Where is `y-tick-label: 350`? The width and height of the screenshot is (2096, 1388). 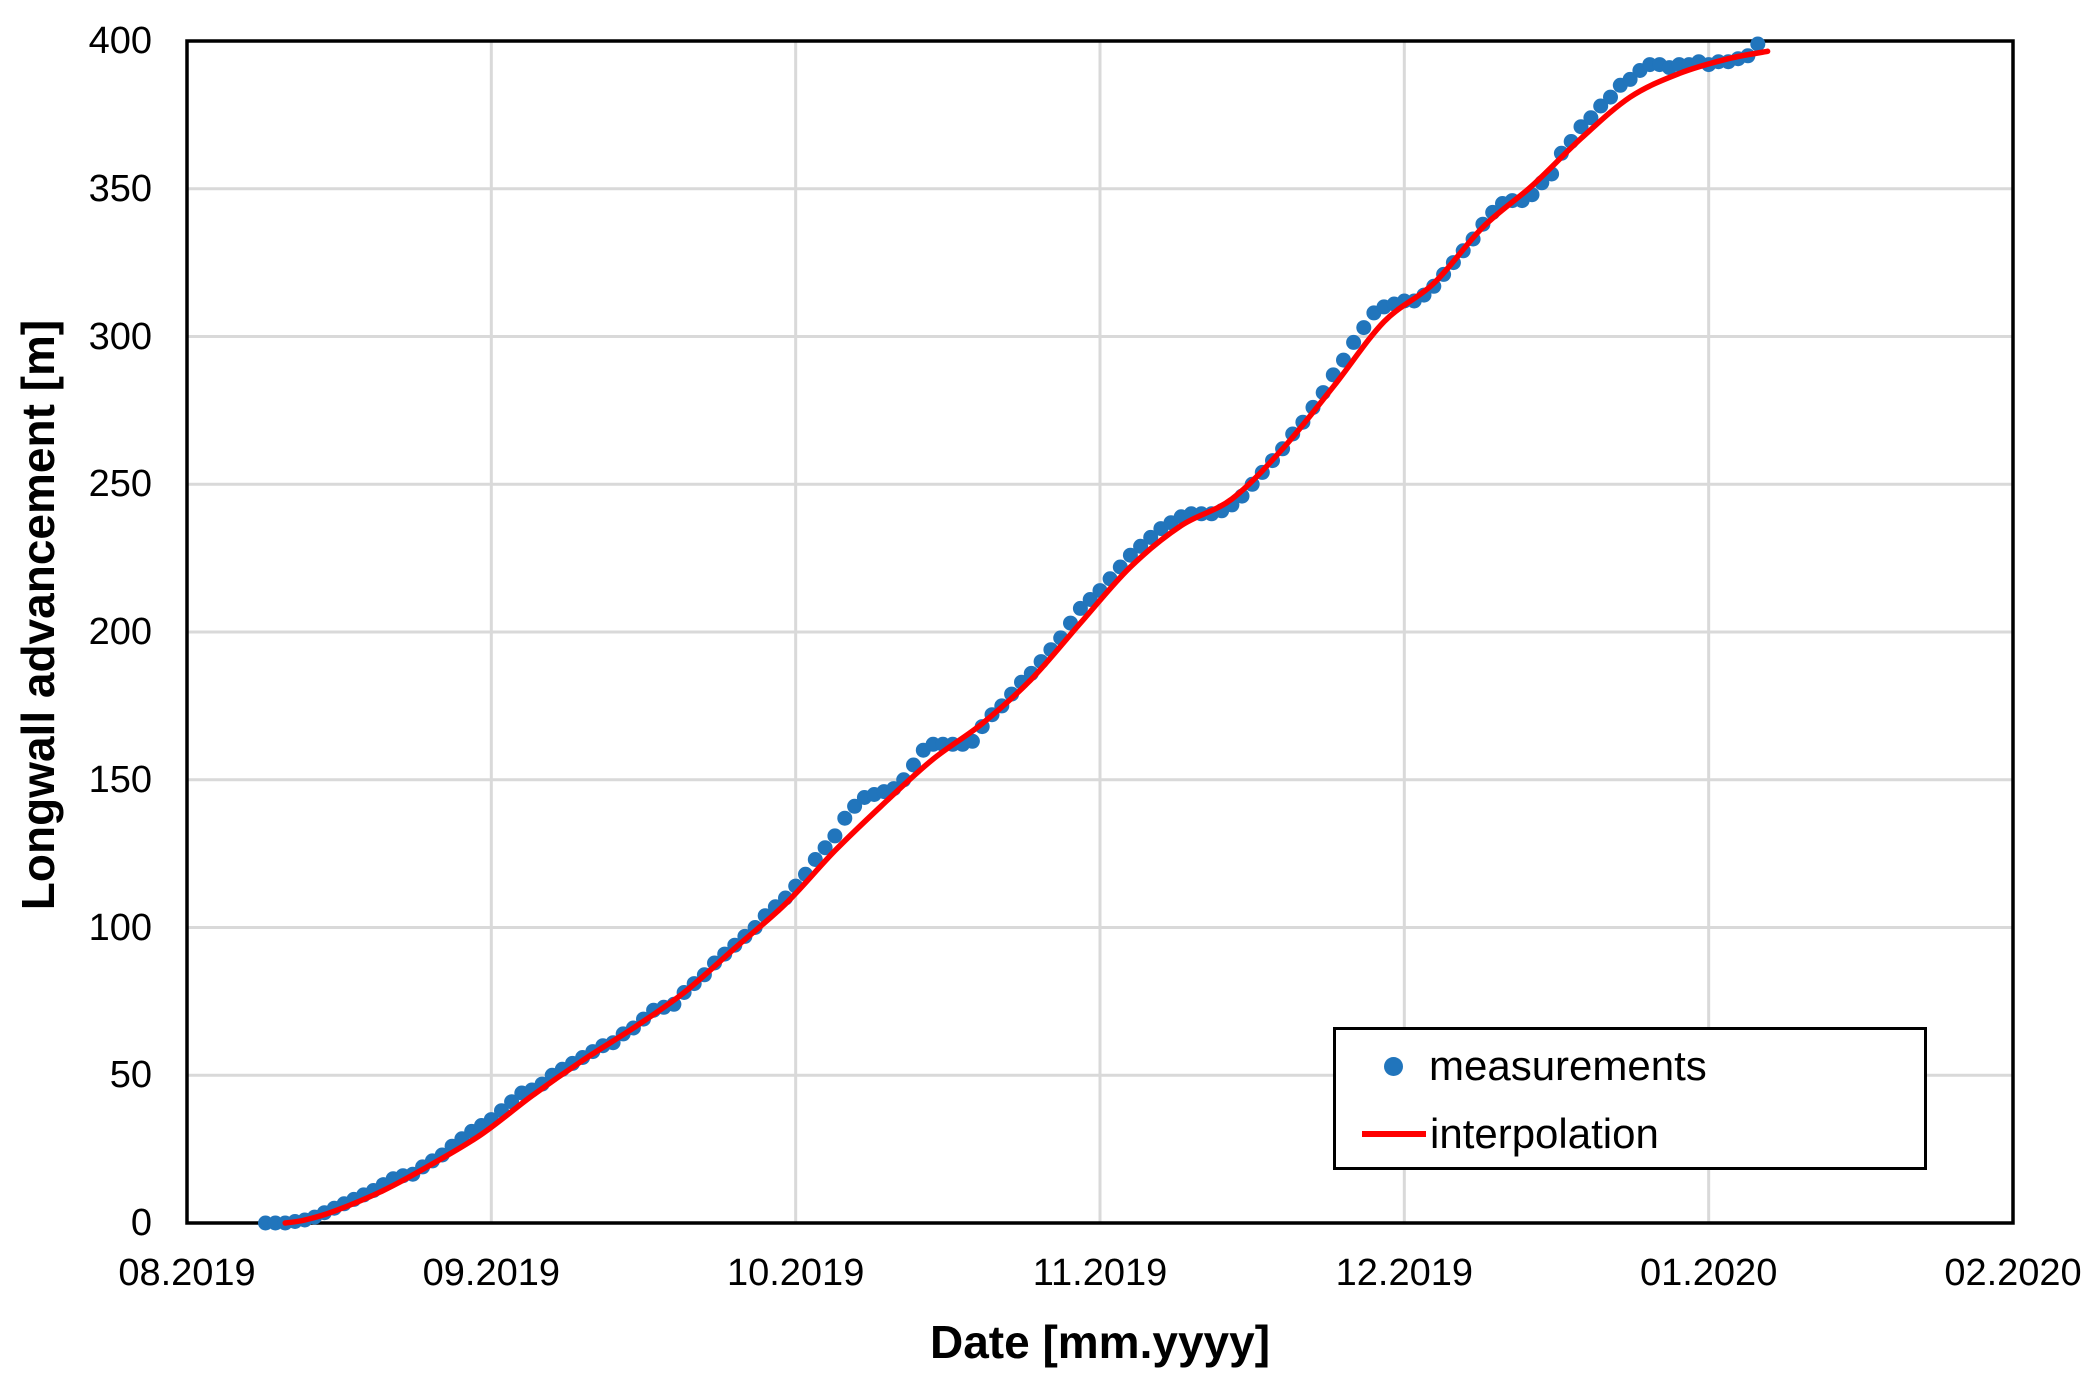 y-tick-label: 350 is located at coordinates (120, 188).